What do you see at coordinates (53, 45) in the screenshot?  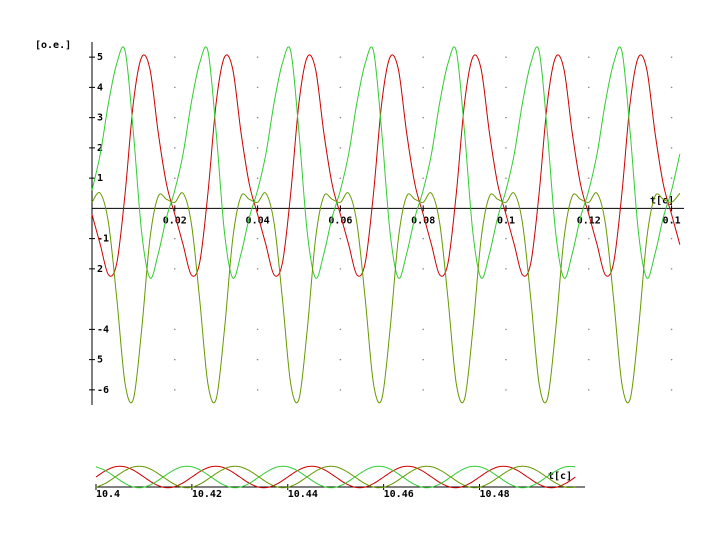 I see `y-axis-title: [o.e.]` at bounding box center [53, 45].